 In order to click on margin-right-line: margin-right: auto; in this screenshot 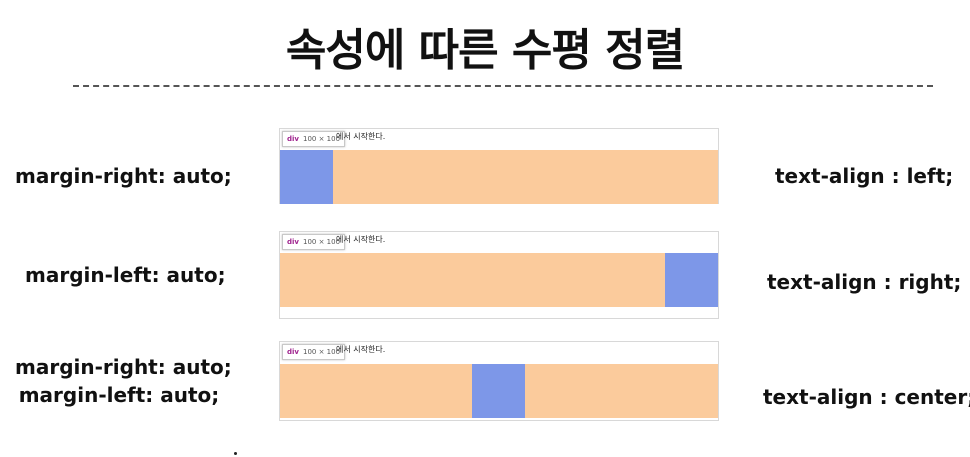, I will do `click(123, 367)`.